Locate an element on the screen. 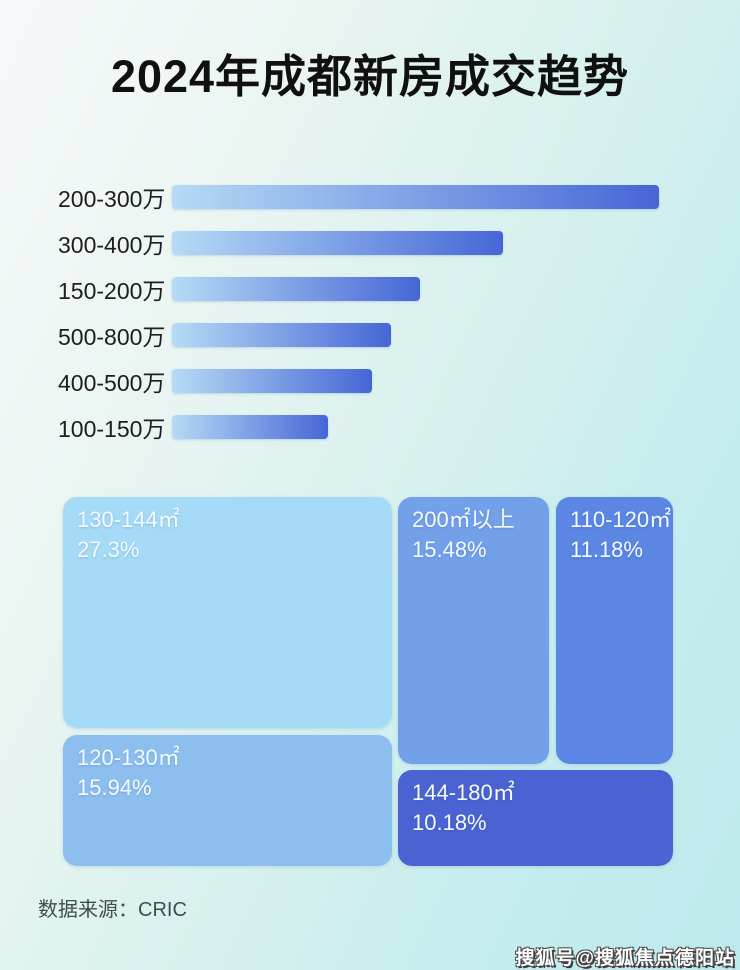 The height and width of the screenshot is (970, 740). treemap-block-label: 120-130㎡ is located at coordinates (128, 757).